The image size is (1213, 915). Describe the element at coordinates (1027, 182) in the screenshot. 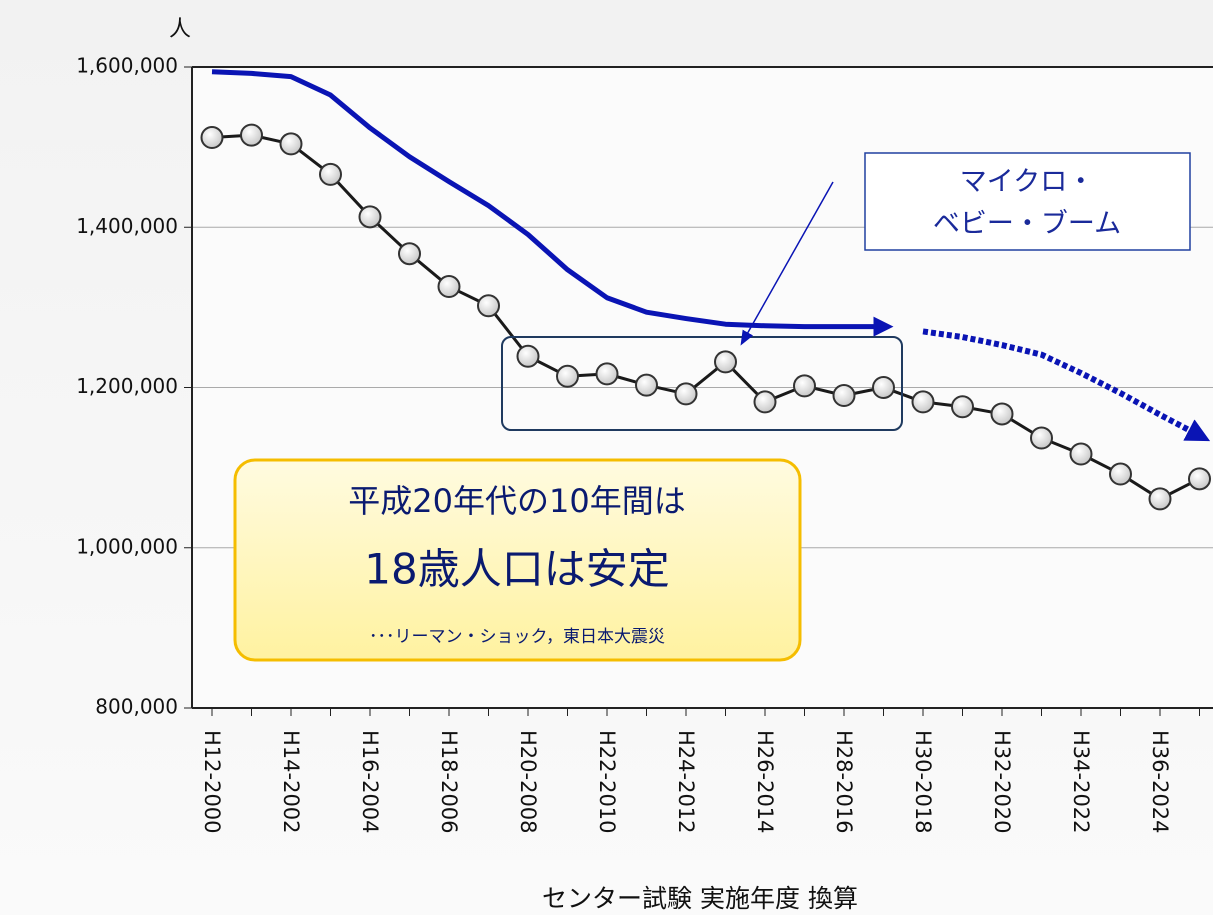

I see `callout-text: マイクロ・` at that location.